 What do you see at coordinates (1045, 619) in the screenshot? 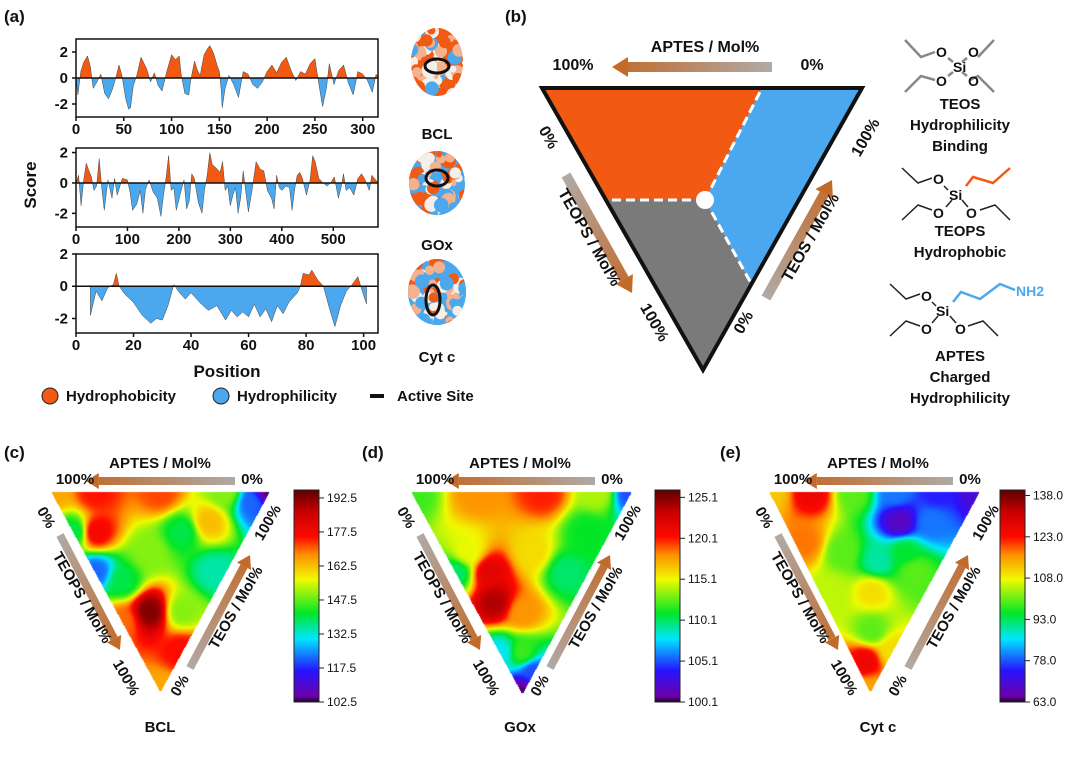
I see `colorbar-tick-label: 93.0` at bounding box center [1045, 619].